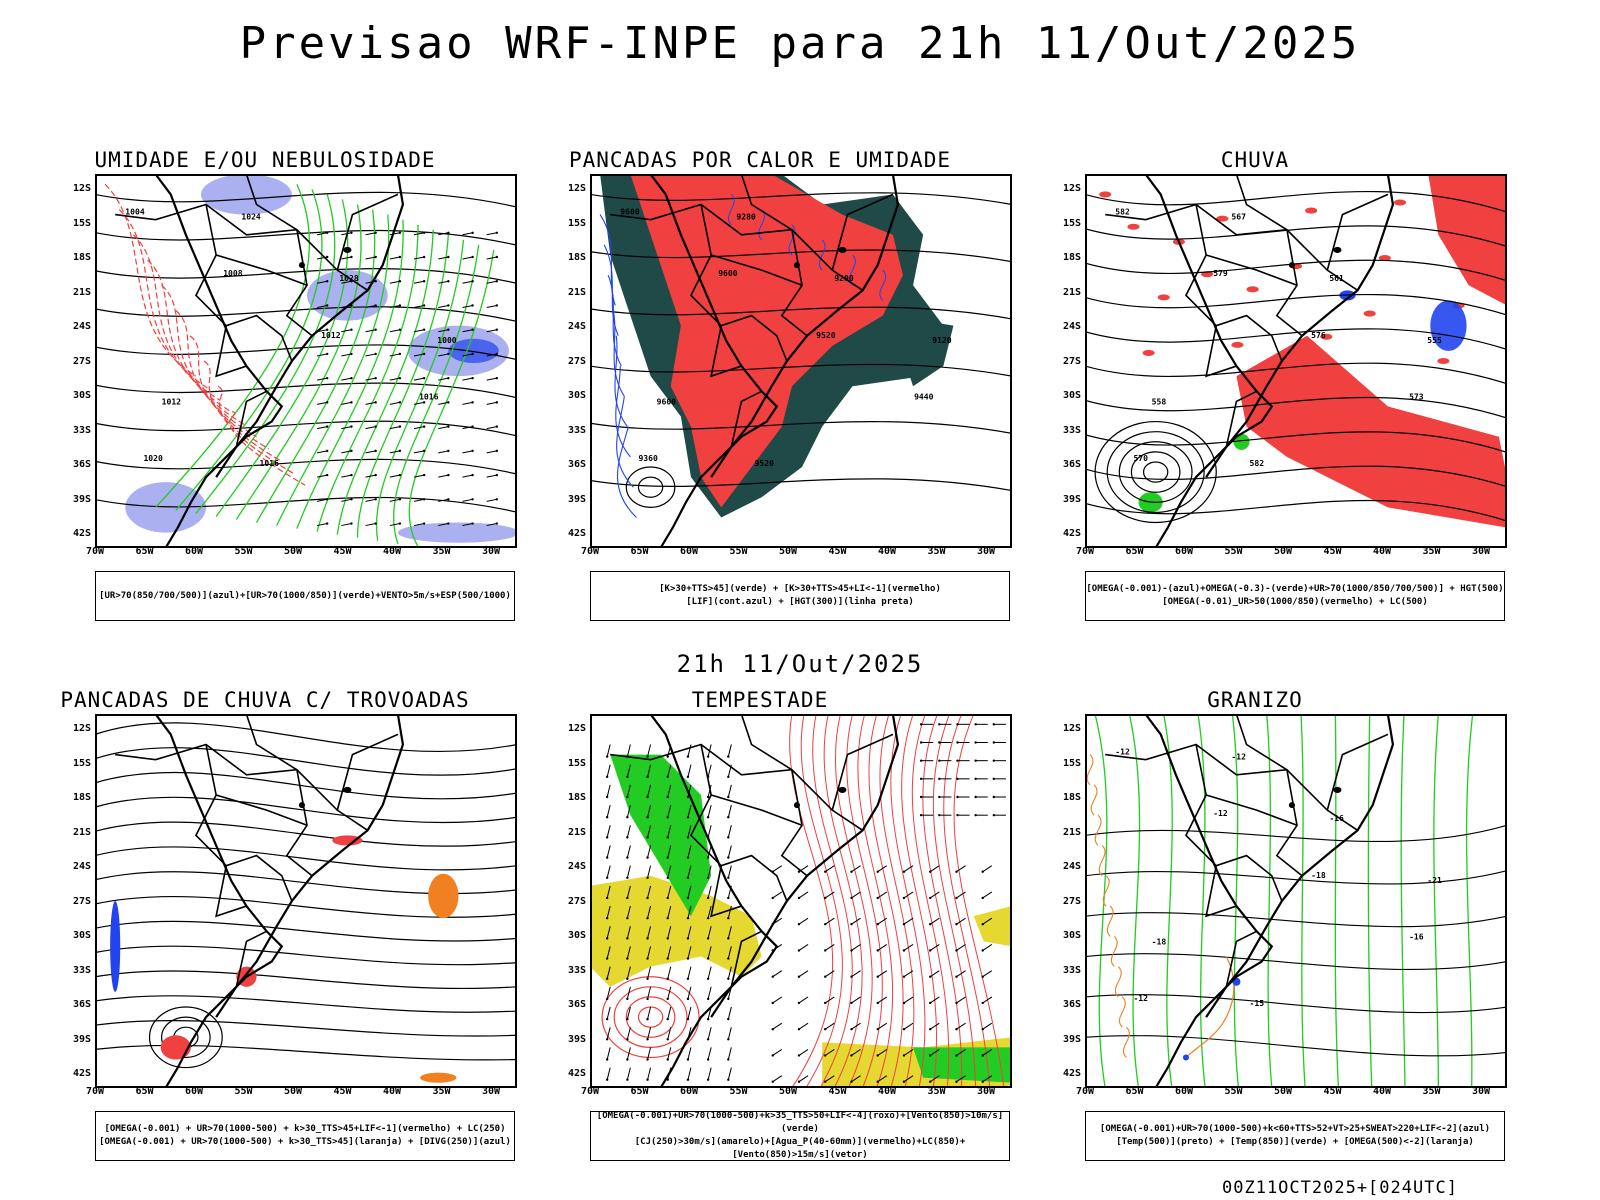  Describe the element at coordinates (306, 466) in the screenshot. I see `isobar` at that location.